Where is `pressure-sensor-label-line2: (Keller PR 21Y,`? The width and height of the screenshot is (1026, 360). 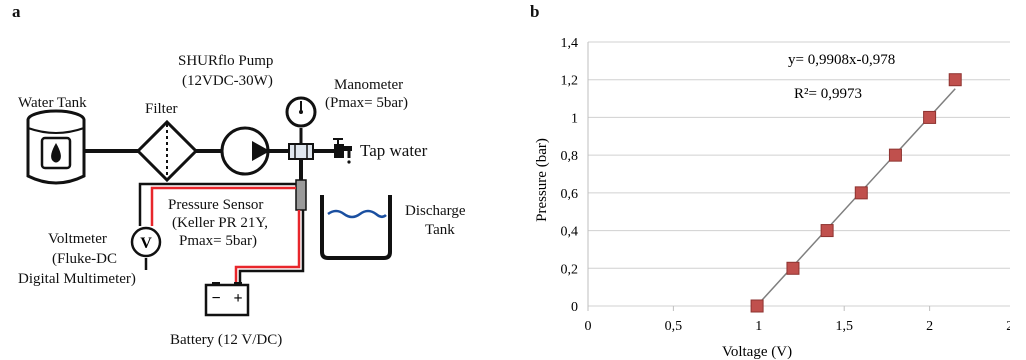
pressure-sensor-label-line2: (Keller PR 21Y, is located at coordinates (220, 223).